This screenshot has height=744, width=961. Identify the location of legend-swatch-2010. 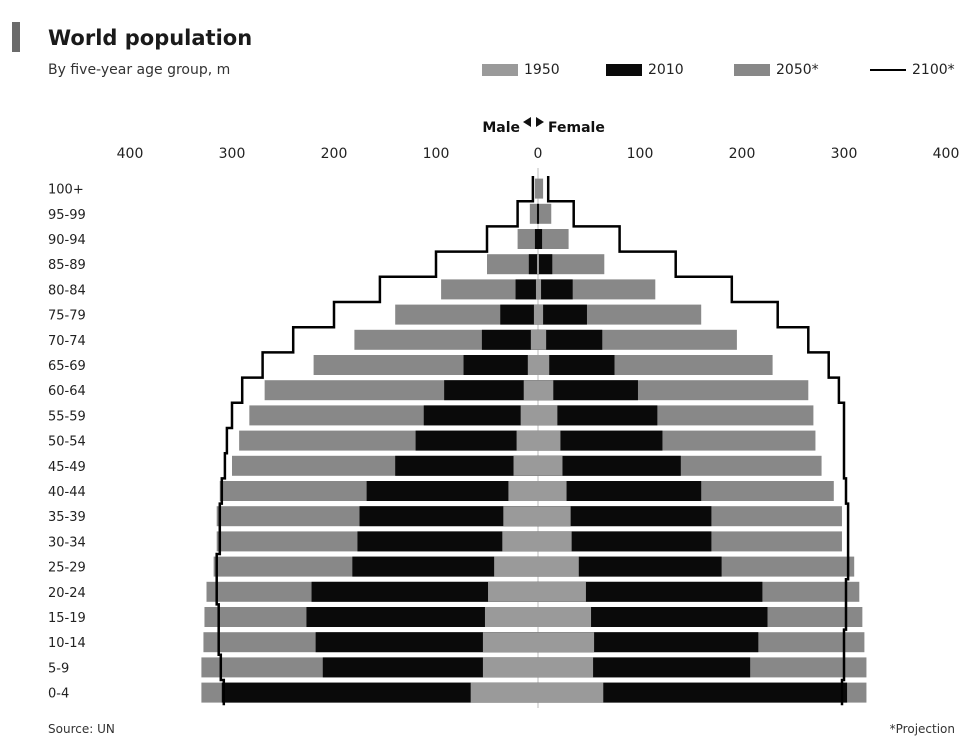
(624, 70).